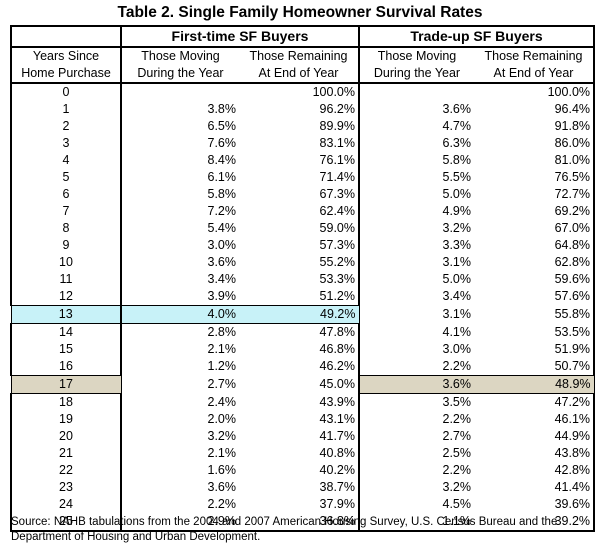 Image resolution: width=600 pixels, height=548 pixels. Describe the element at coordinates (299, 384) in the screenshot. I see `first-remaining-cell: 45.0%` at that location.